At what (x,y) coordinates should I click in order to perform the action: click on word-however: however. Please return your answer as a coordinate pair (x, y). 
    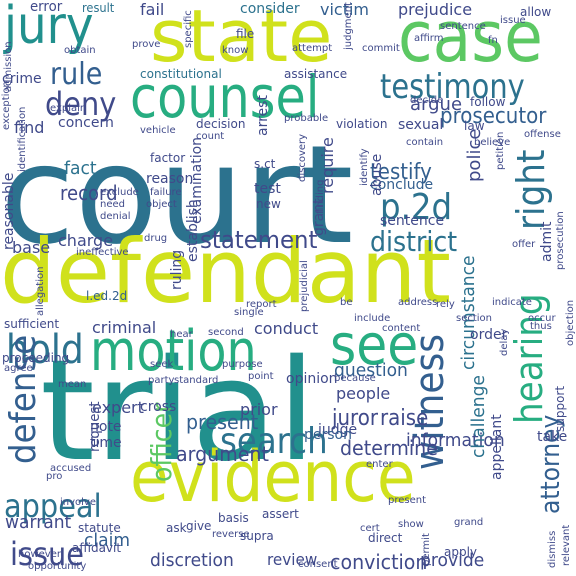
    Looking at the image, I should click on (39, 554).